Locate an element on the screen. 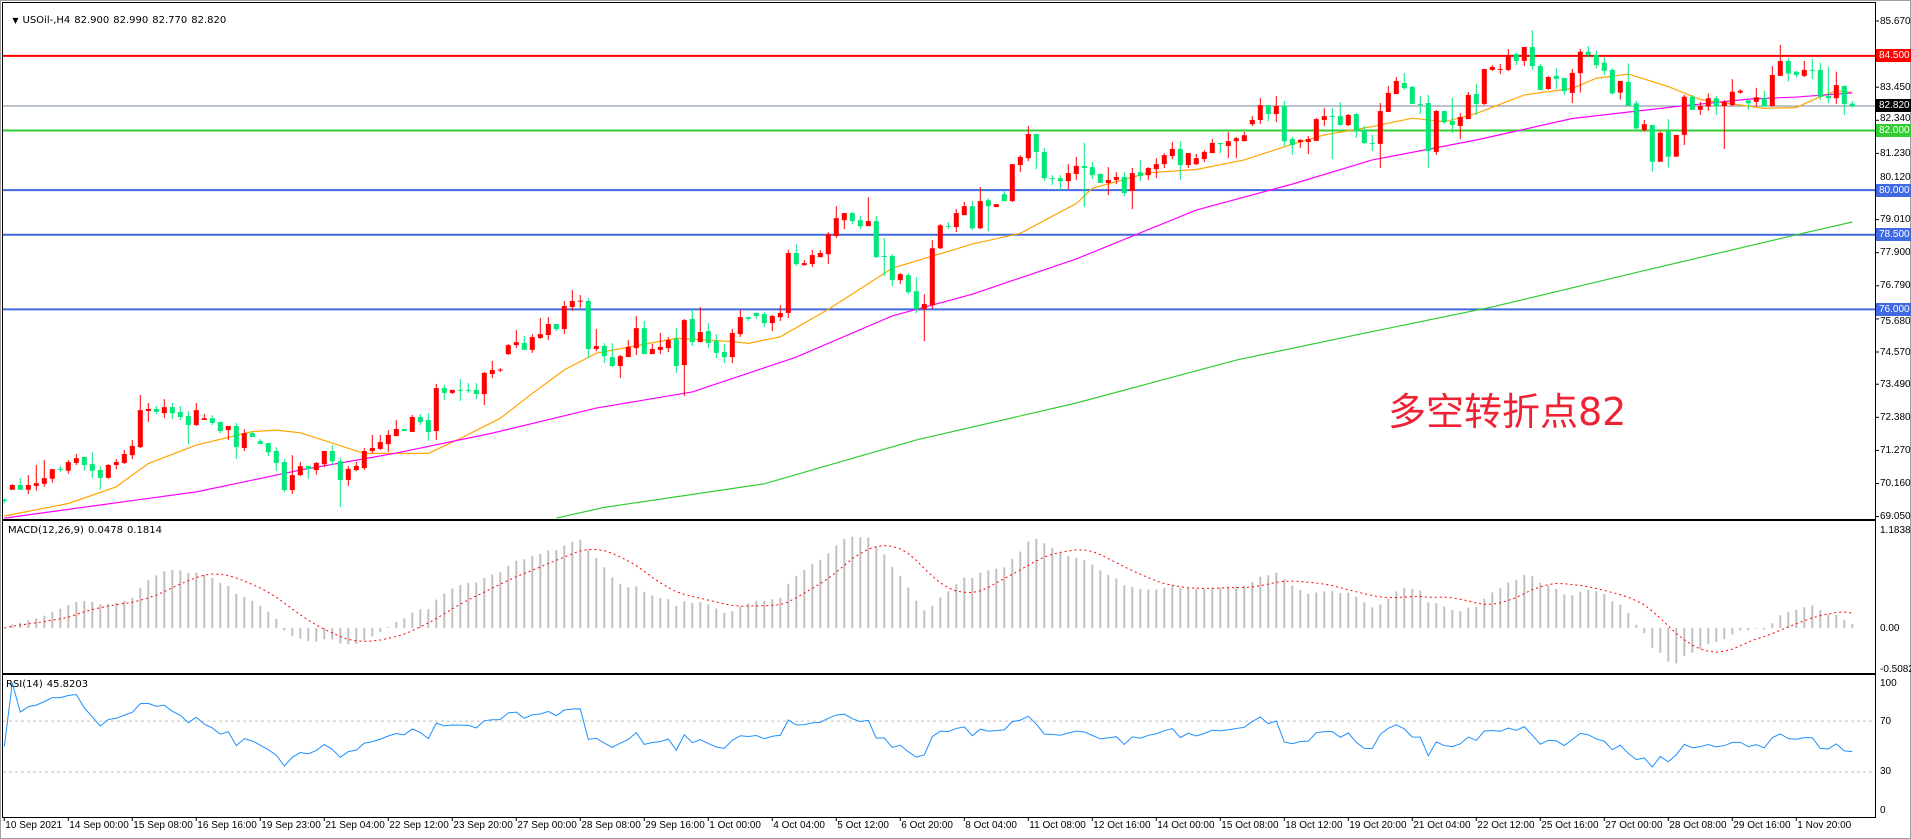 The image size is (1911, 839). price-tick-label: 71.270 is located at coordinates (1895, 450).